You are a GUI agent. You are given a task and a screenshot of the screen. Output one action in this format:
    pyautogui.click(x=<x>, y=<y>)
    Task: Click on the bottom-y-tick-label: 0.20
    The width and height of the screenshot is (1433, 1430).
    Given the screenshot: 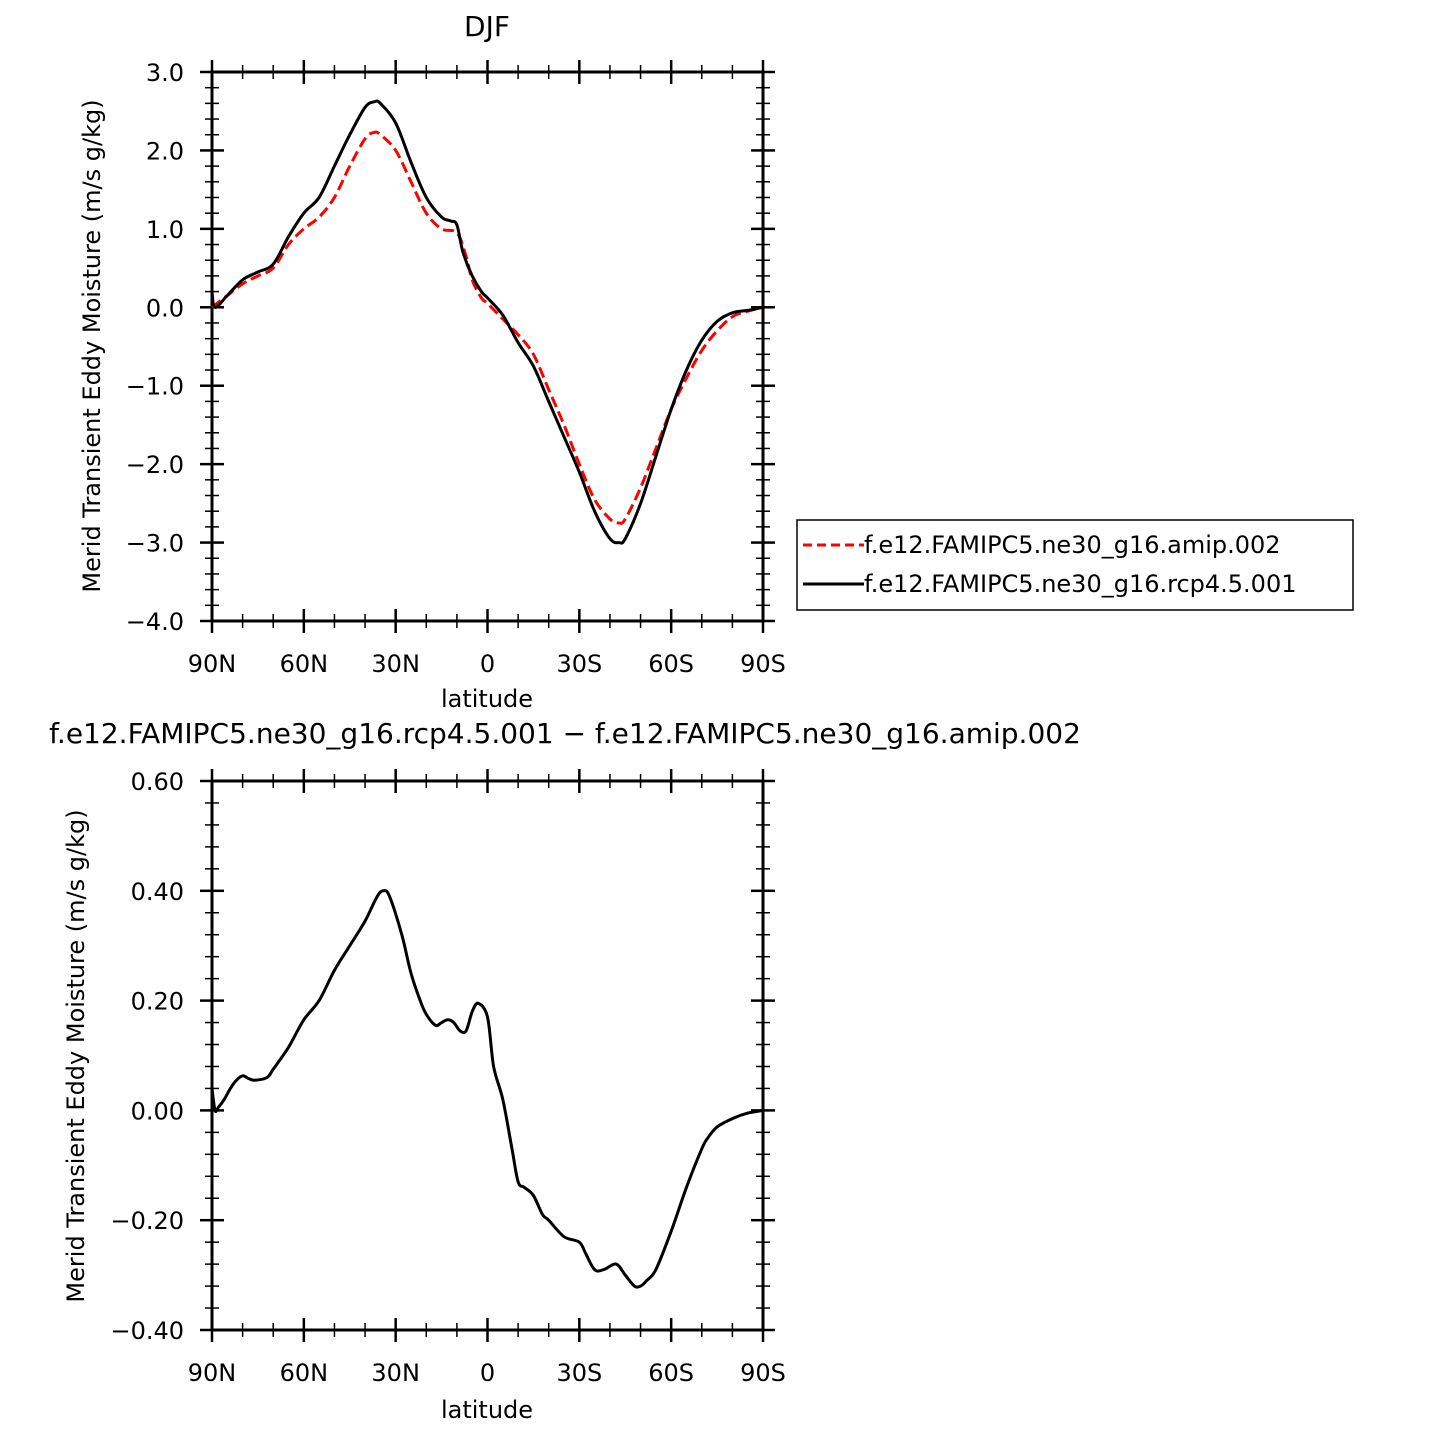 What is the action you would take?
    pyautogui.click(x=157, y=1002)
    